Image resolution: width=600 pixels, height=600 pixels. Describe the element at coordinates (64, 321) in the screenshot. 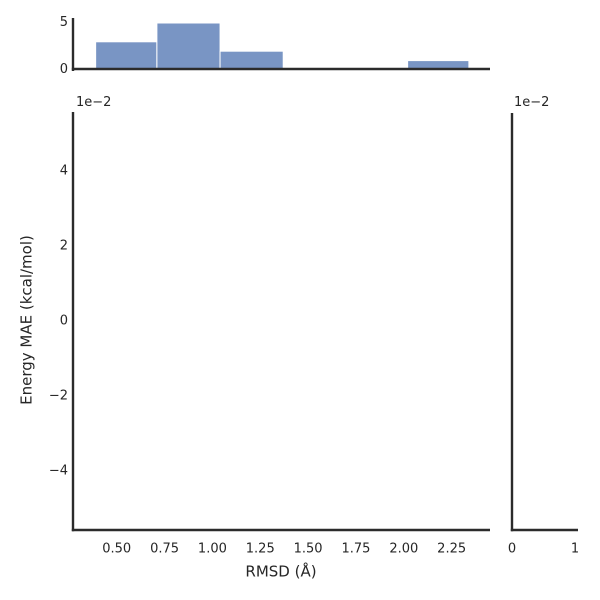

I see `main-ytick-label: 0` at that location.